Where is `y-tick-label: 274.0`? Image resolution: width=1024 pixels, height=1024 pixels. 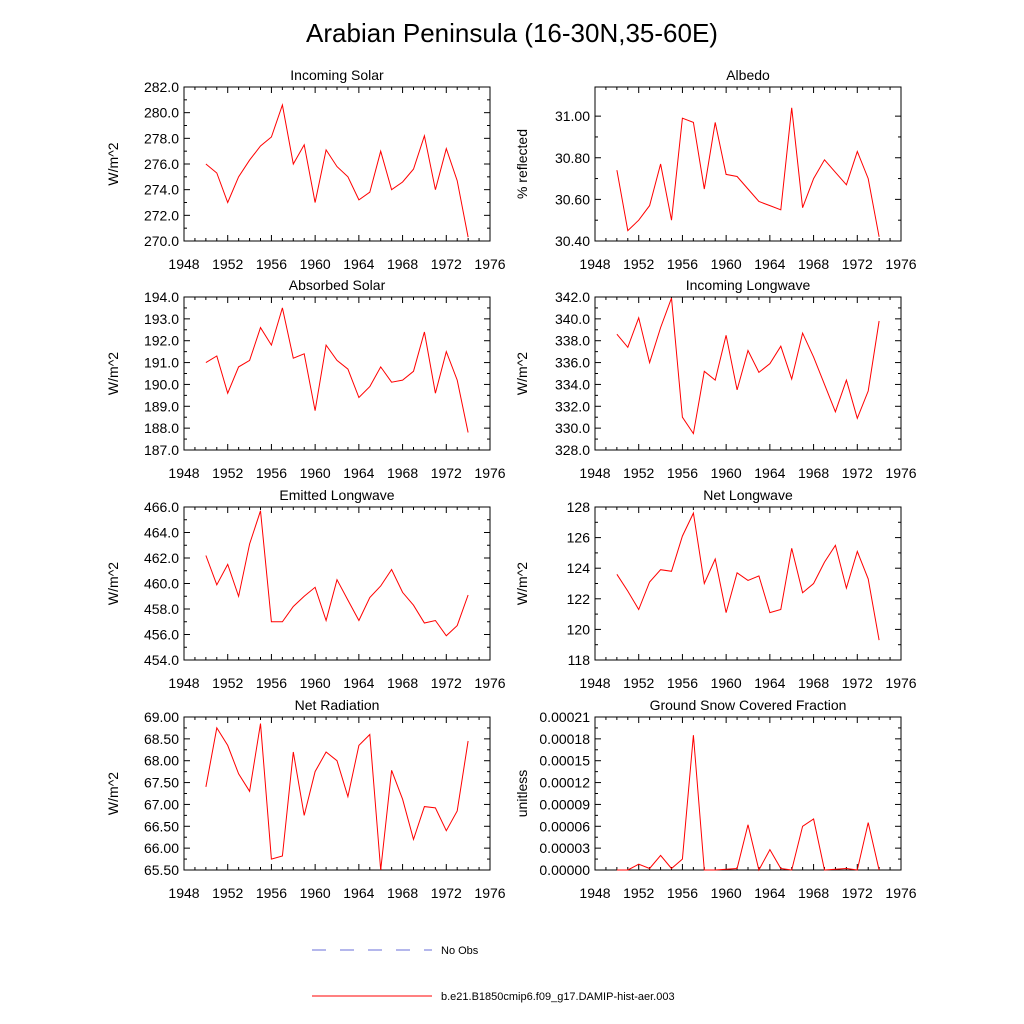 y-tick-label: 274.0 is located at coordinates (161, 190).